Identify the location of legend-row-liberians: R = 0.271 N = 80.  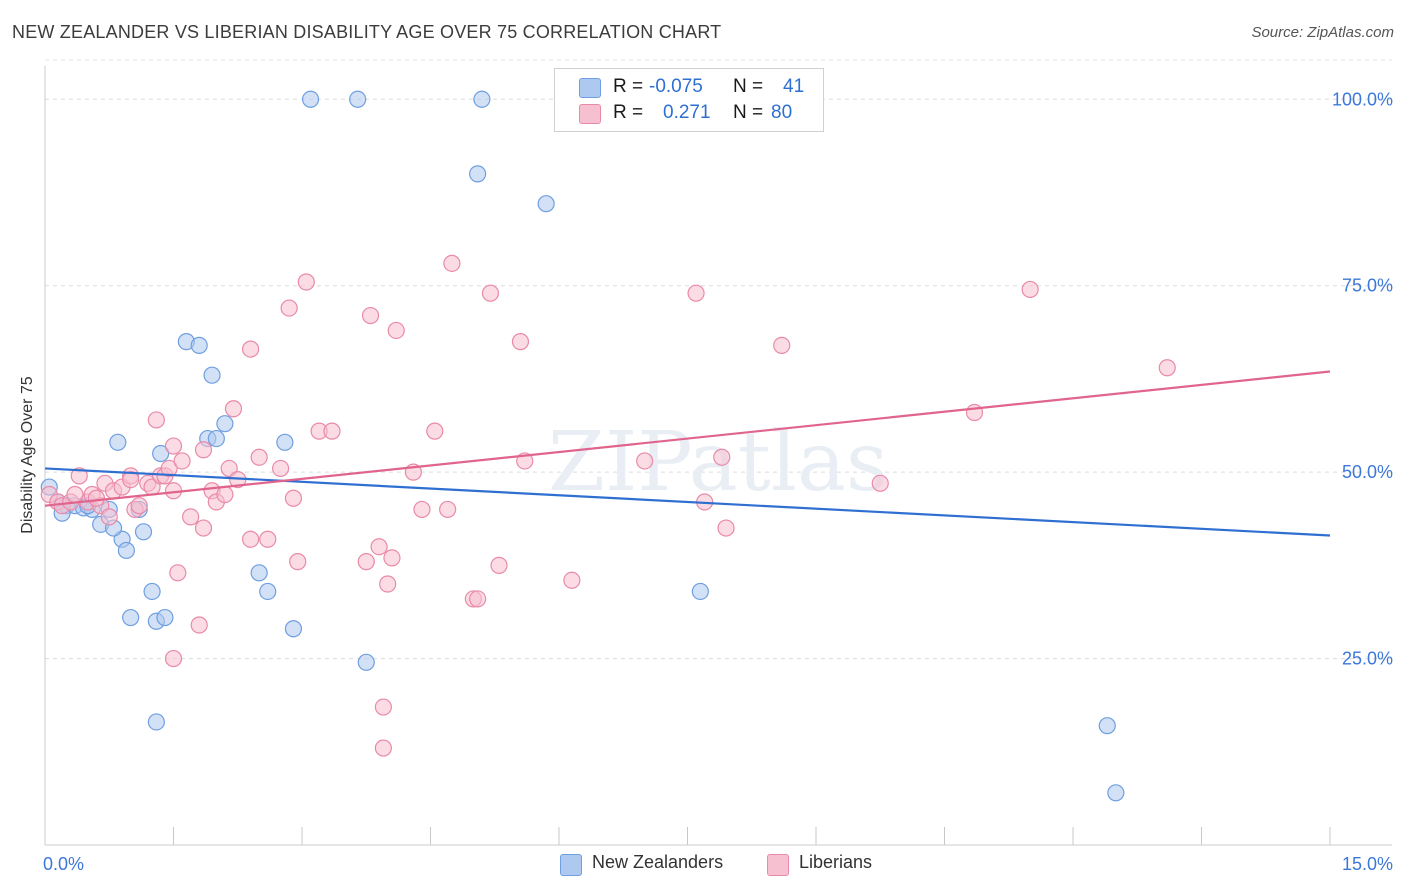
(689, 114).